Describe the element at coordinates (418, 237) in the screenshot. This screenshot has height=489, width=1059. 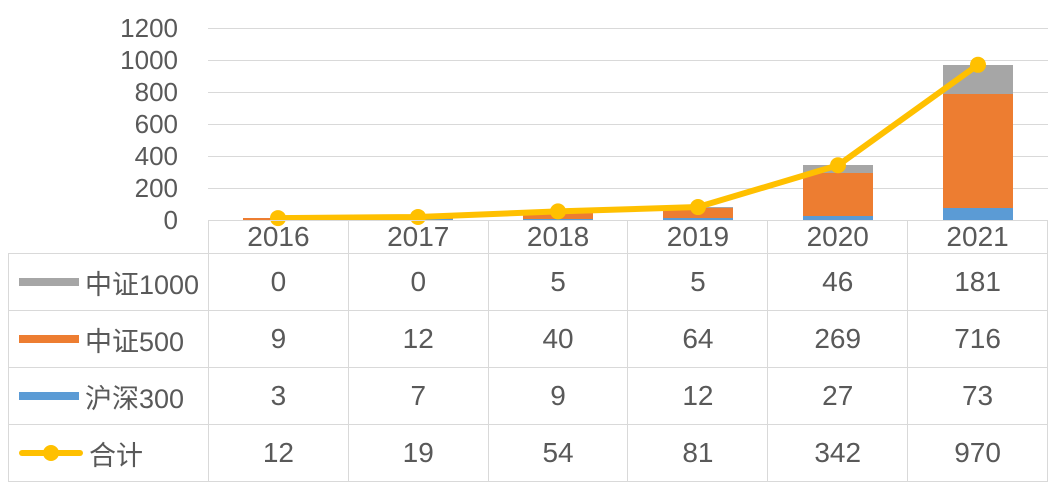
I see `category-label: 2017` at that location.